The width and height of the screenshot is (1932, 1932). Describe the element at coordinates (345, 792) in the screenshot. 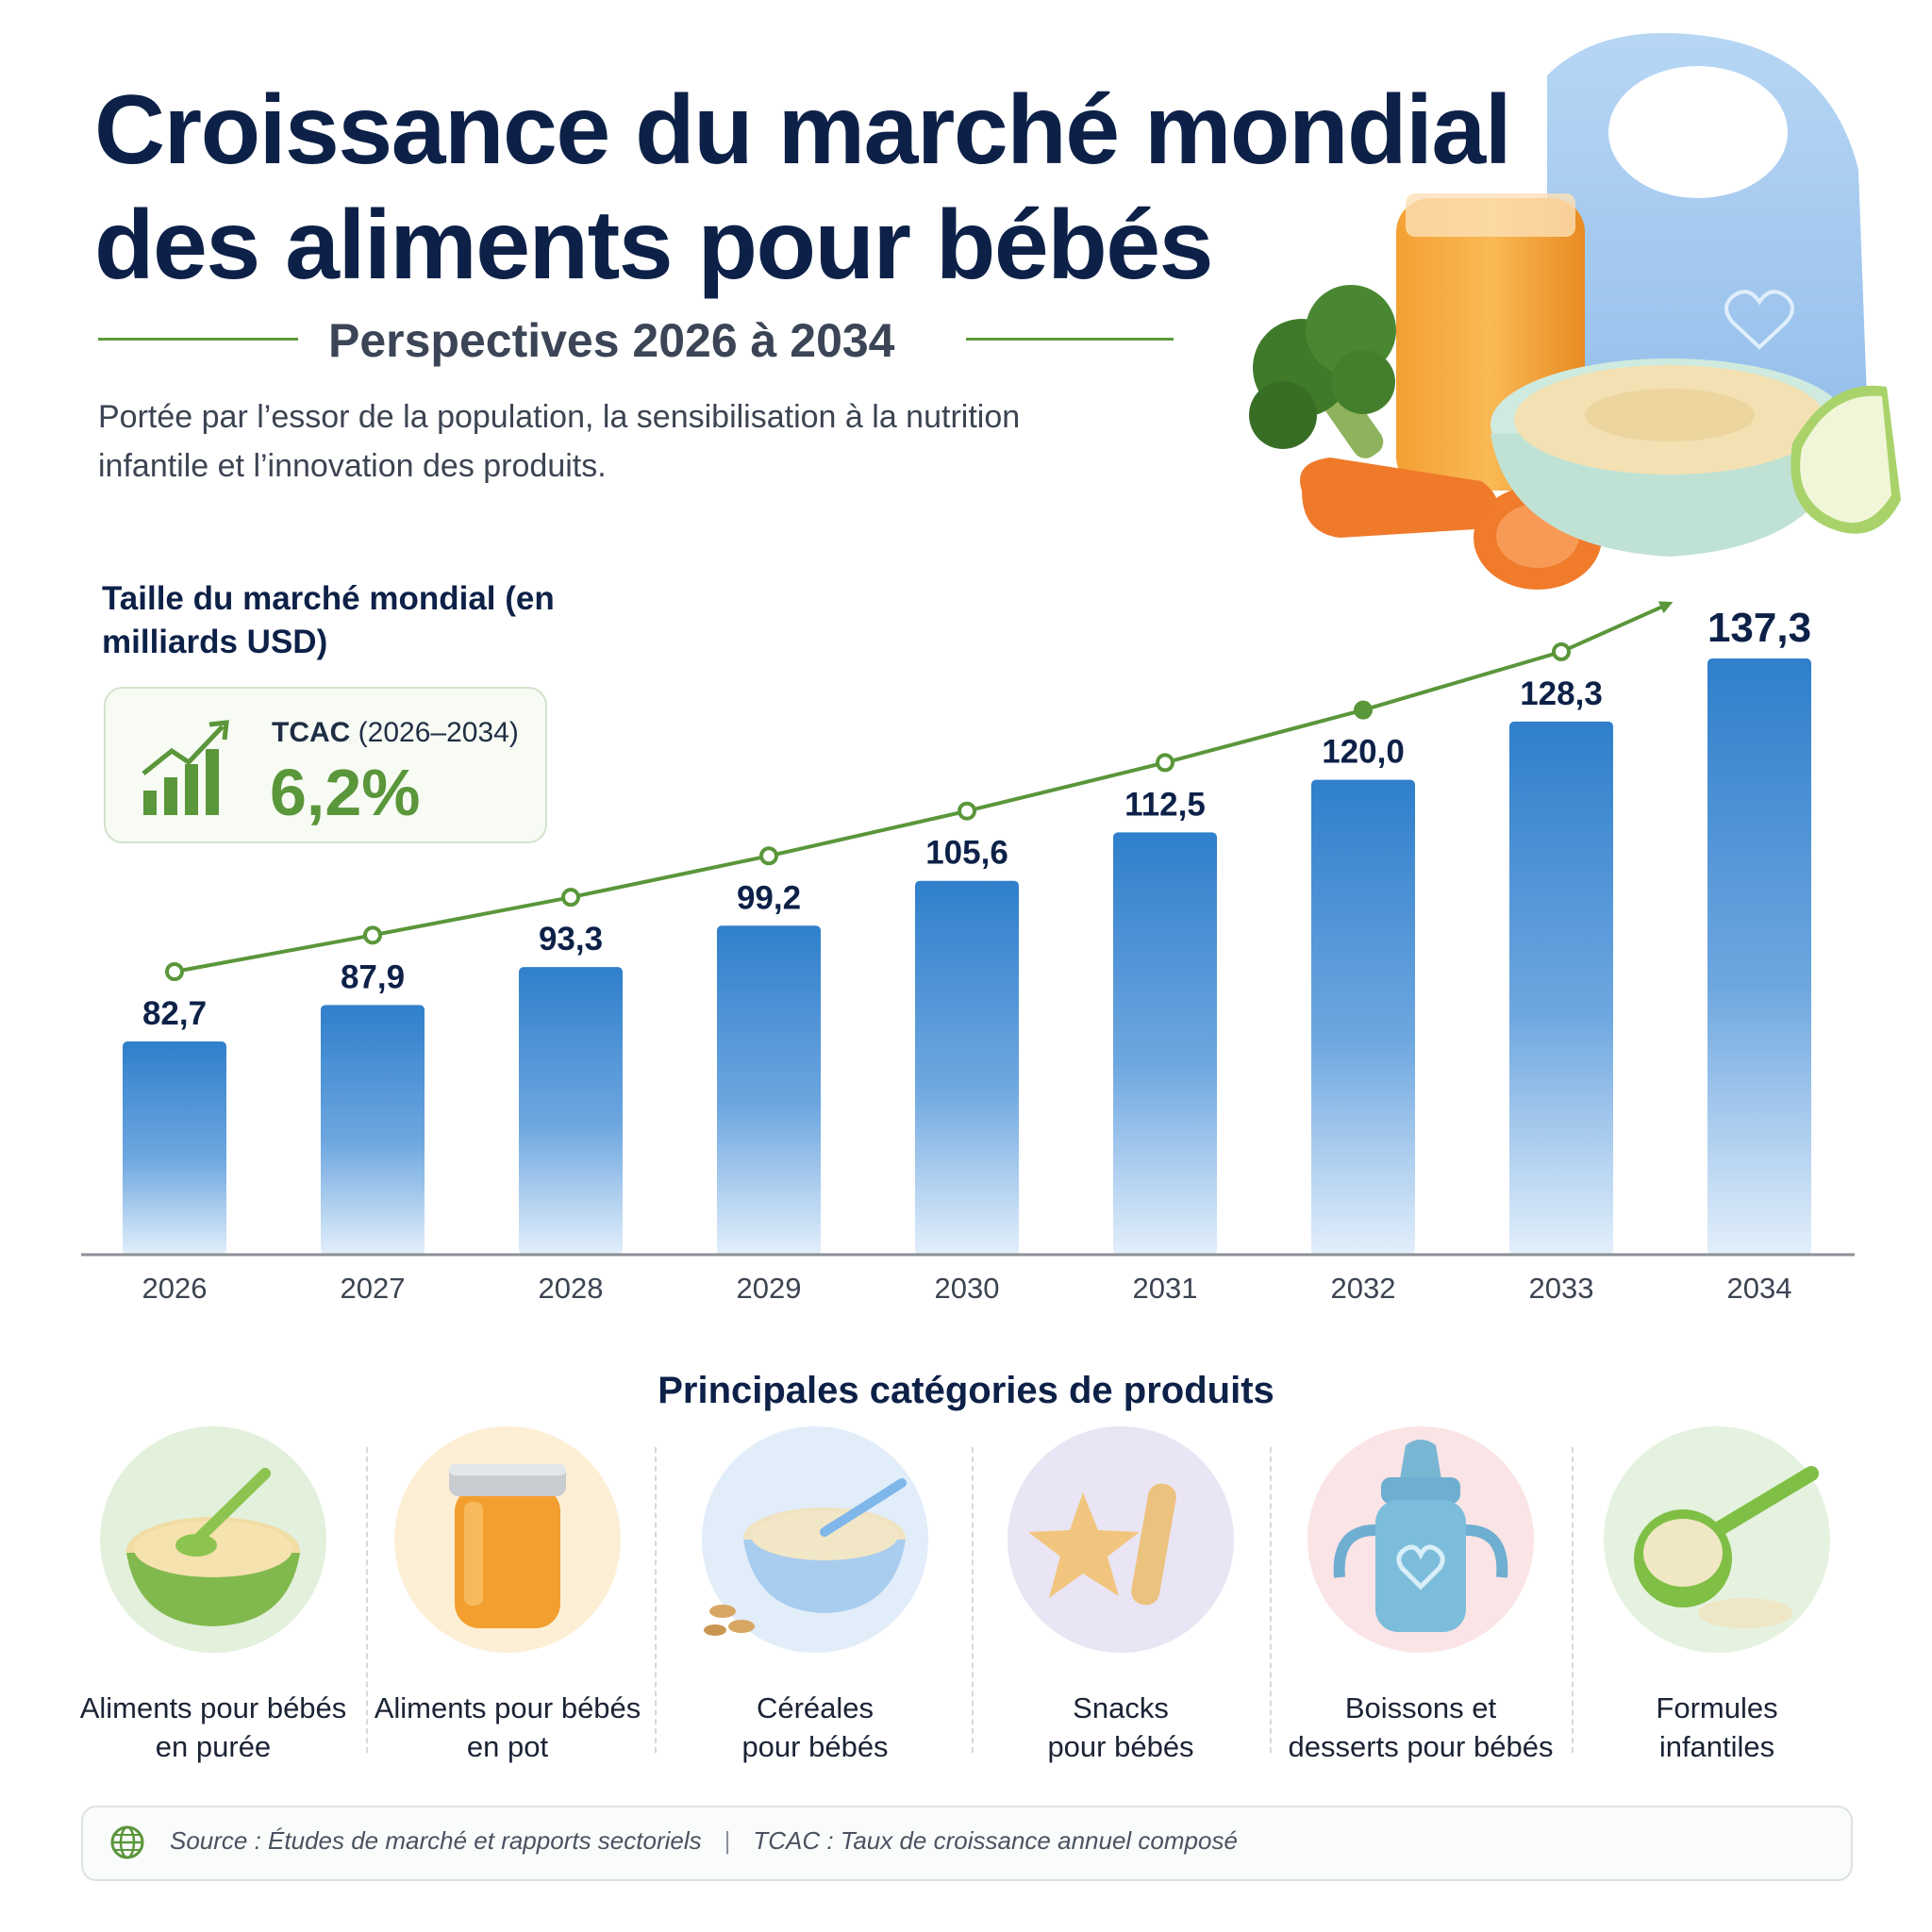

I see `cagr-value: 6,2%` at that location.